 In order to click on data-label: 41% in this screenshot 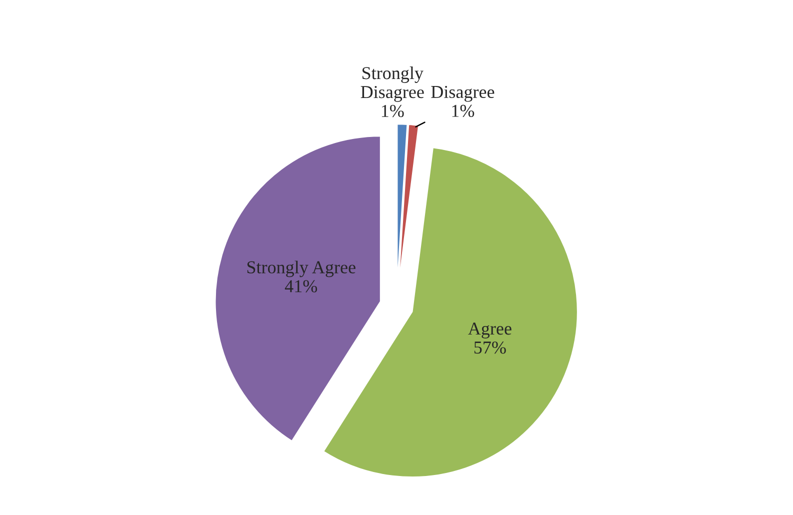, I will do `click(301, 286)`.